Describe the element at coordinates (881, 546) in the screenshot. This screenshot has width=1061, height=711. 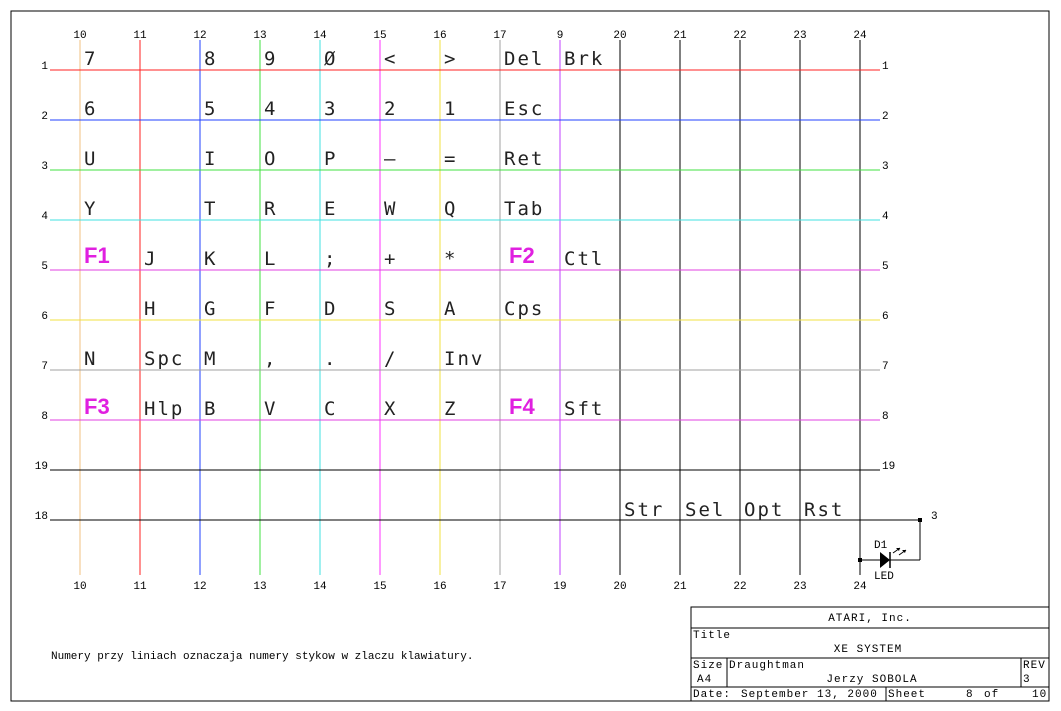
I see `led-ref: D1` at that location.